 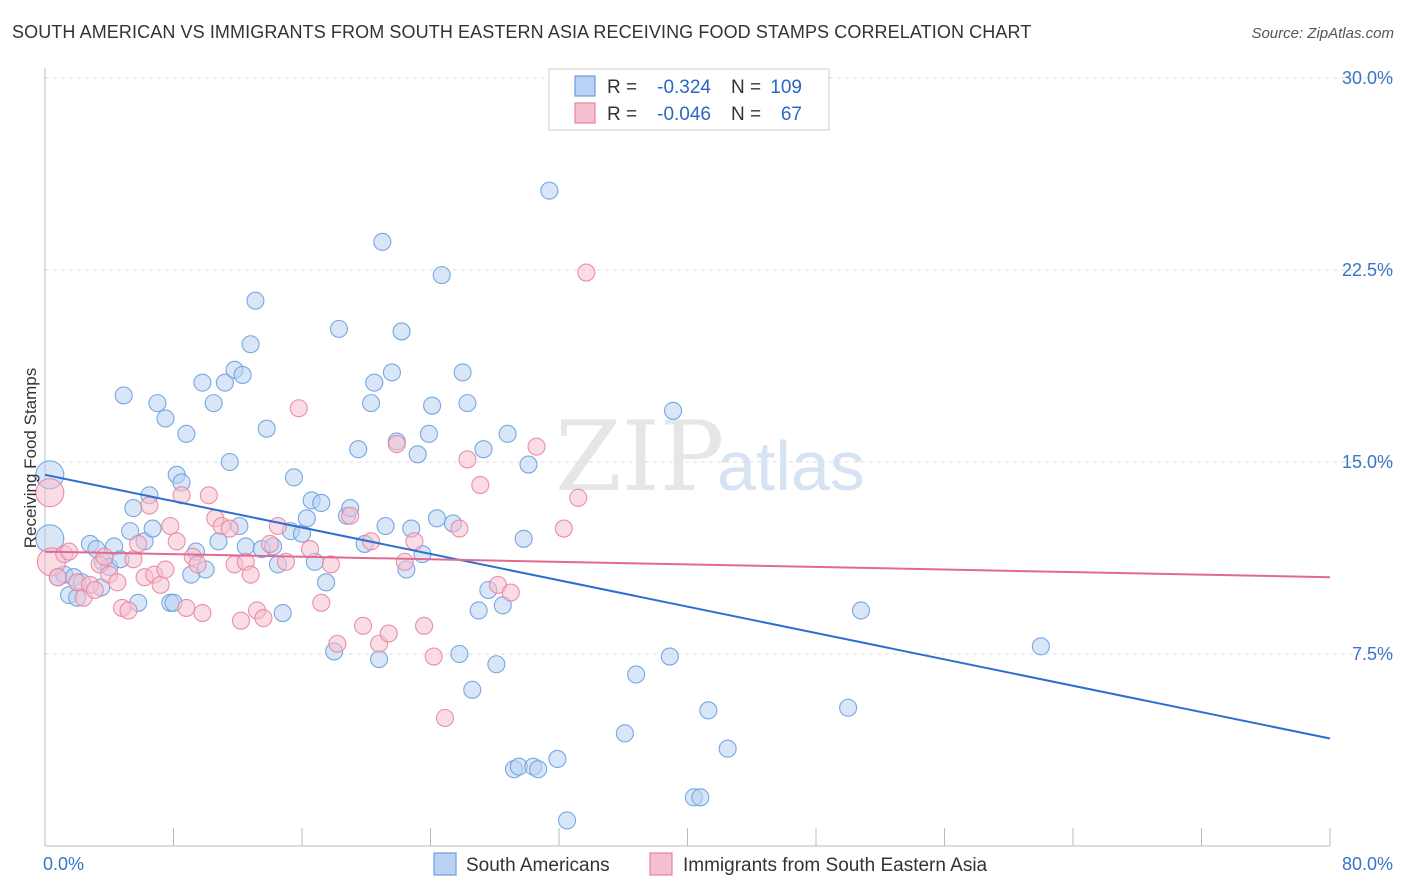 What do you see at coordinates (30, 458) in the screenshot?
I see `y-axis-label: Receiving Food Stamps` at bounding box center [30, 458].